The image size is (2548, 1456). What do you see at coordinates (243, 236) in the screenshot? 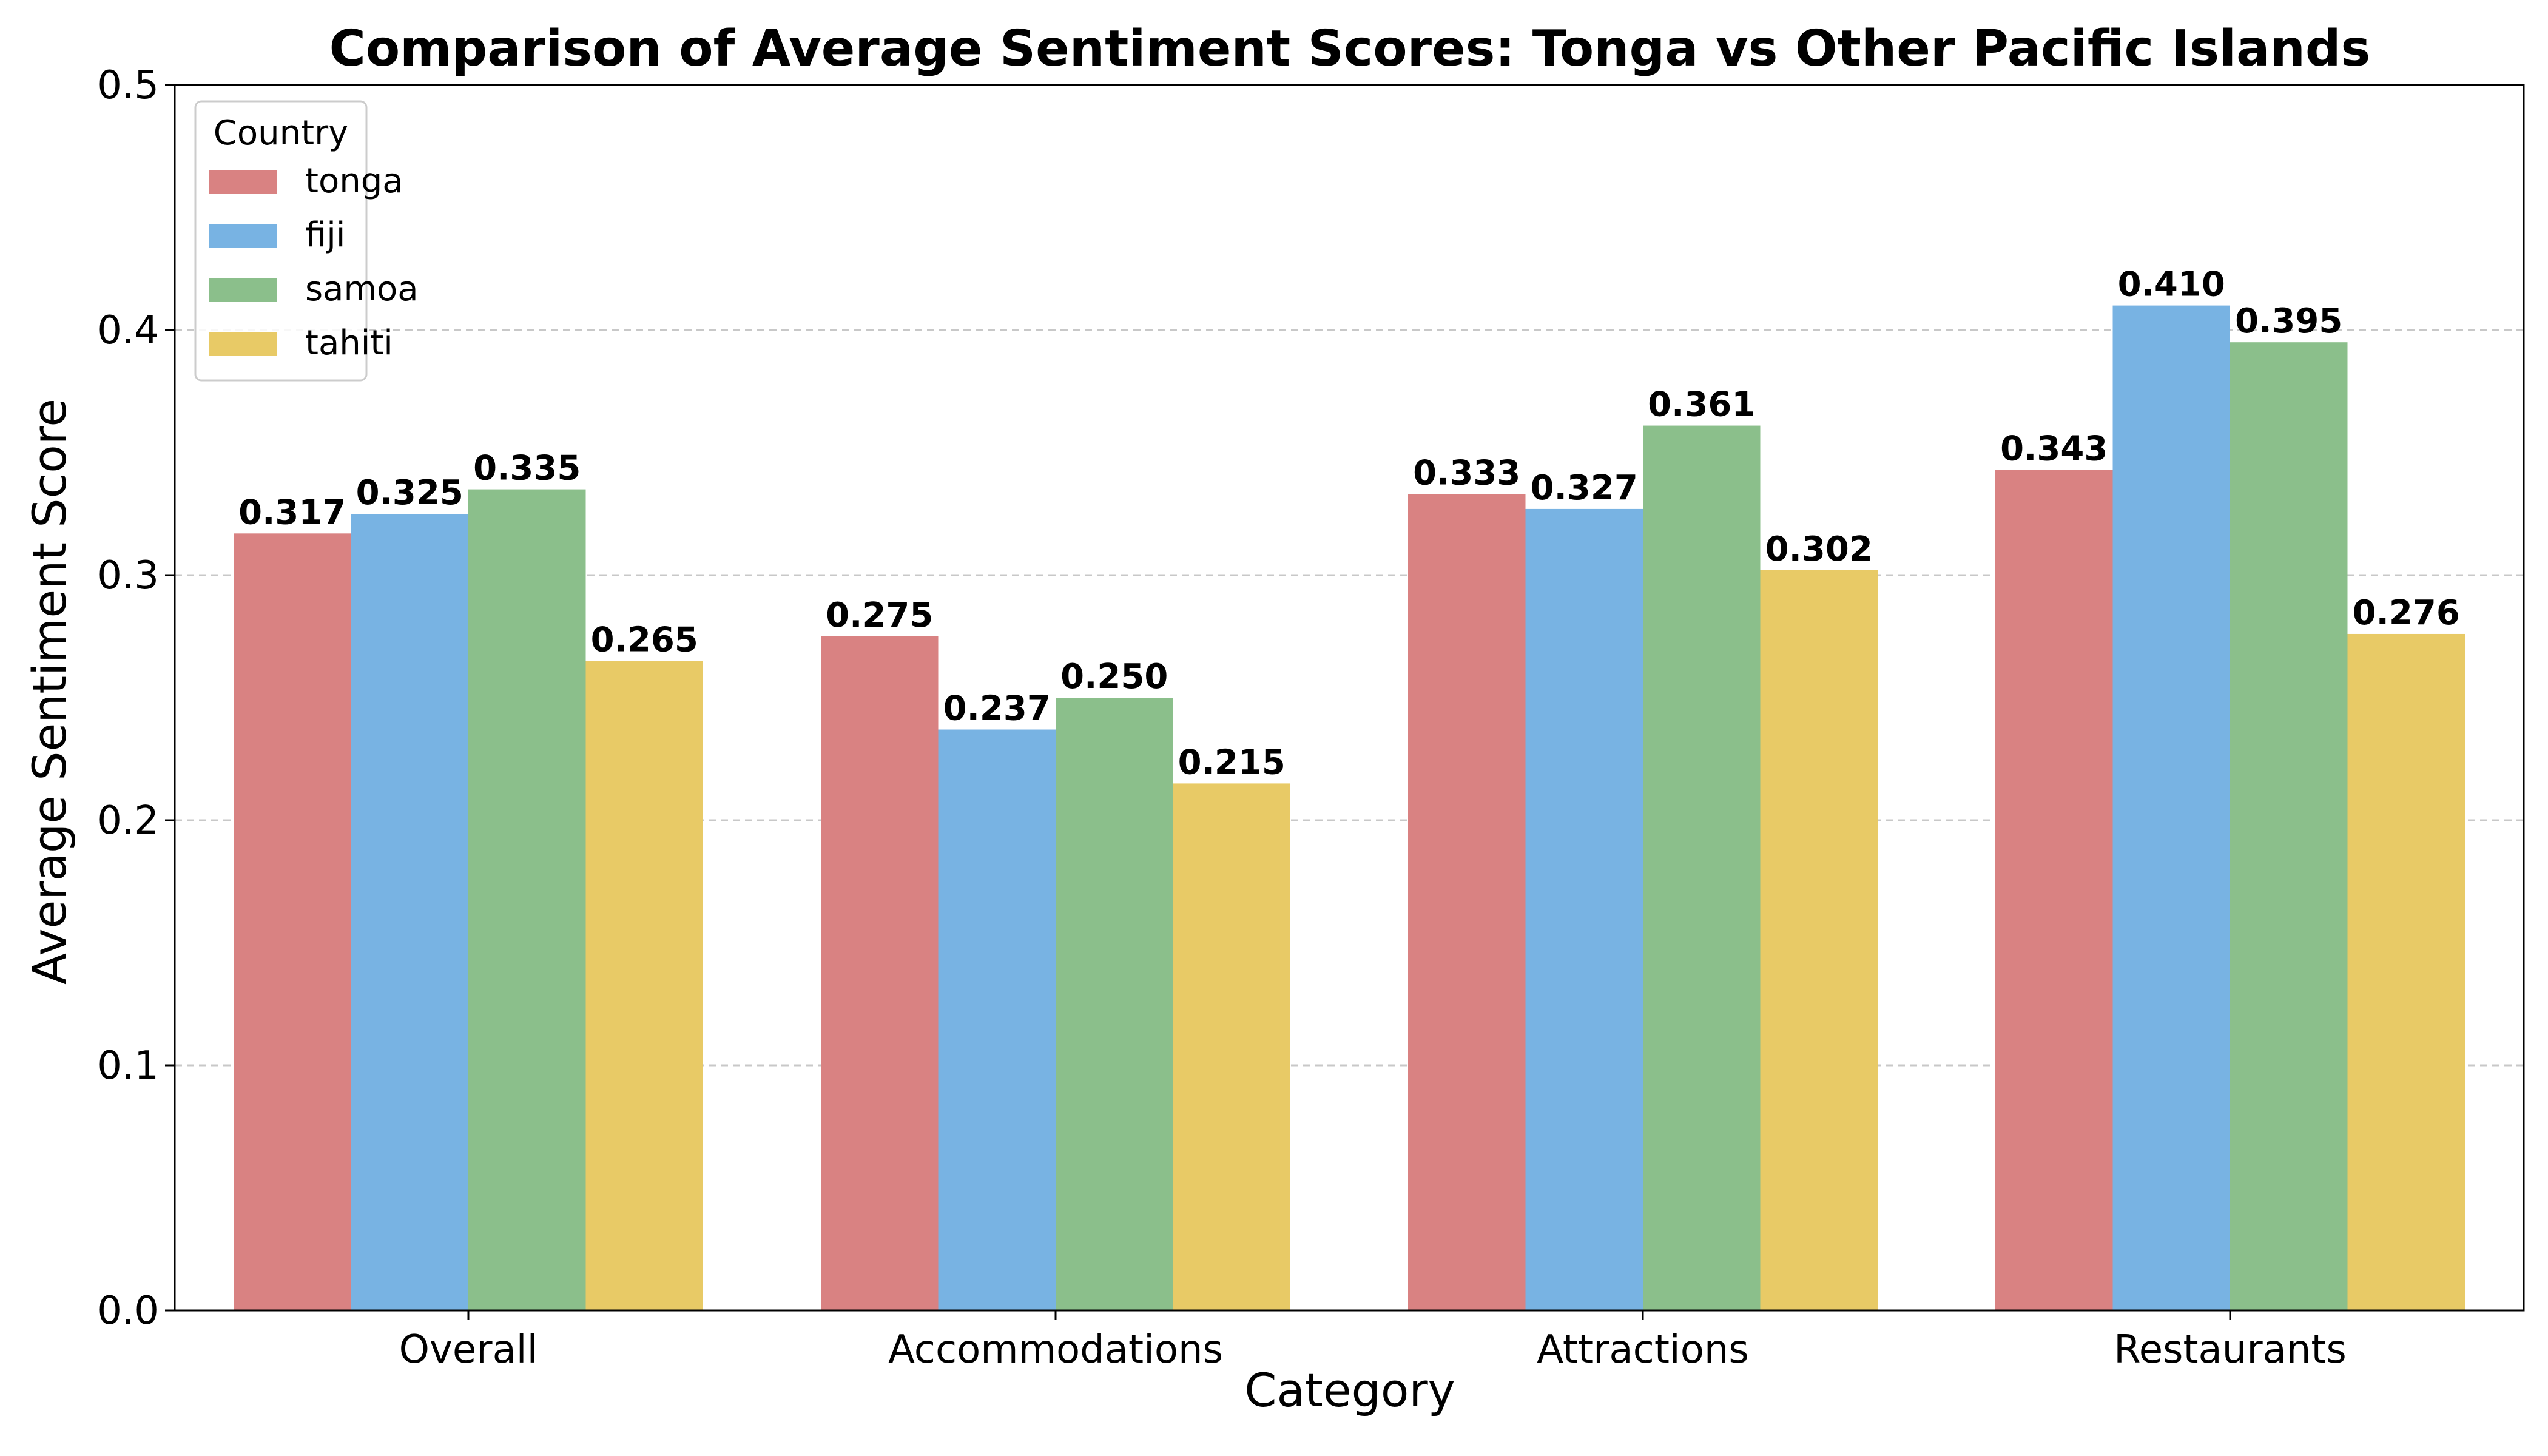
I see `legend-swatch-fiji` at bounding box center [243, 236].